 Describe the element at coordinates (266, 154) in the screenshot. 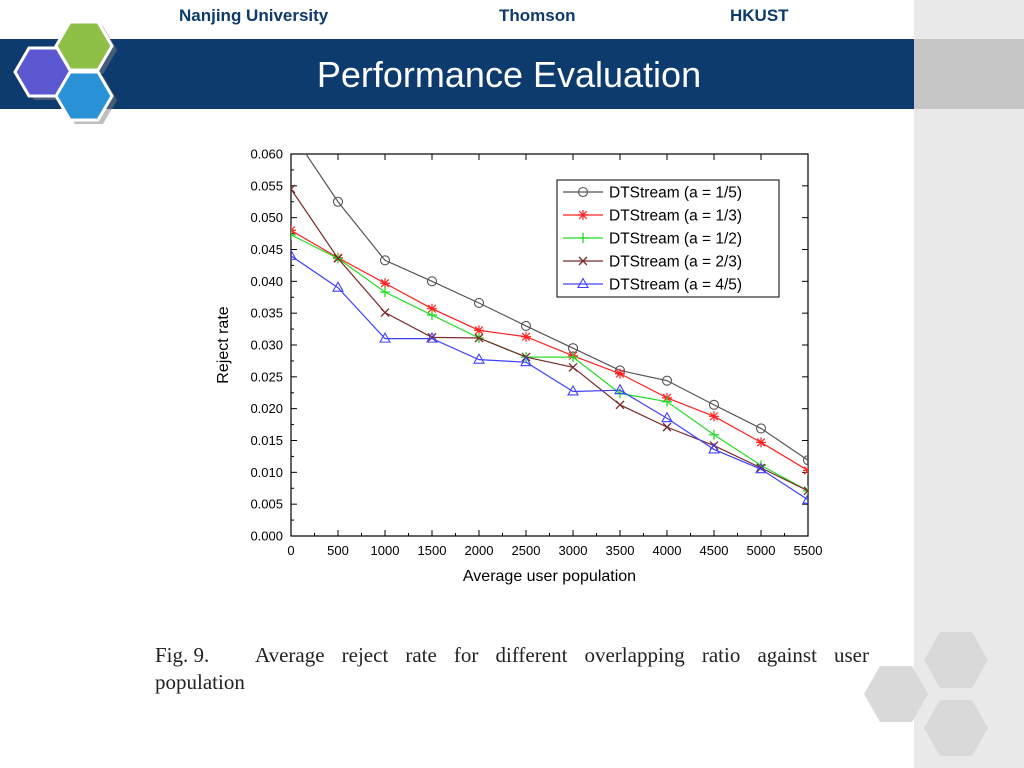

I see `y-tick-label: 0.060` at that location.